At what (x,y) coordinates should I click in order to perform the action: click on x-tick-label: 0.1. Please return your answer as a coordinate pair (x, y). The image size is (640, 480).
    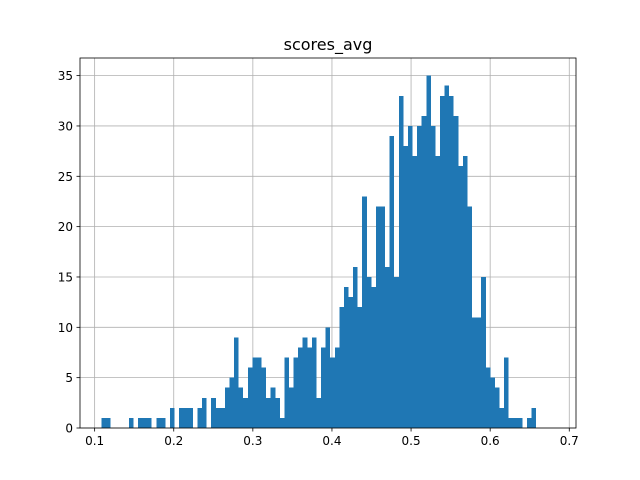
    Looking at the image, I should click on (94, 441).